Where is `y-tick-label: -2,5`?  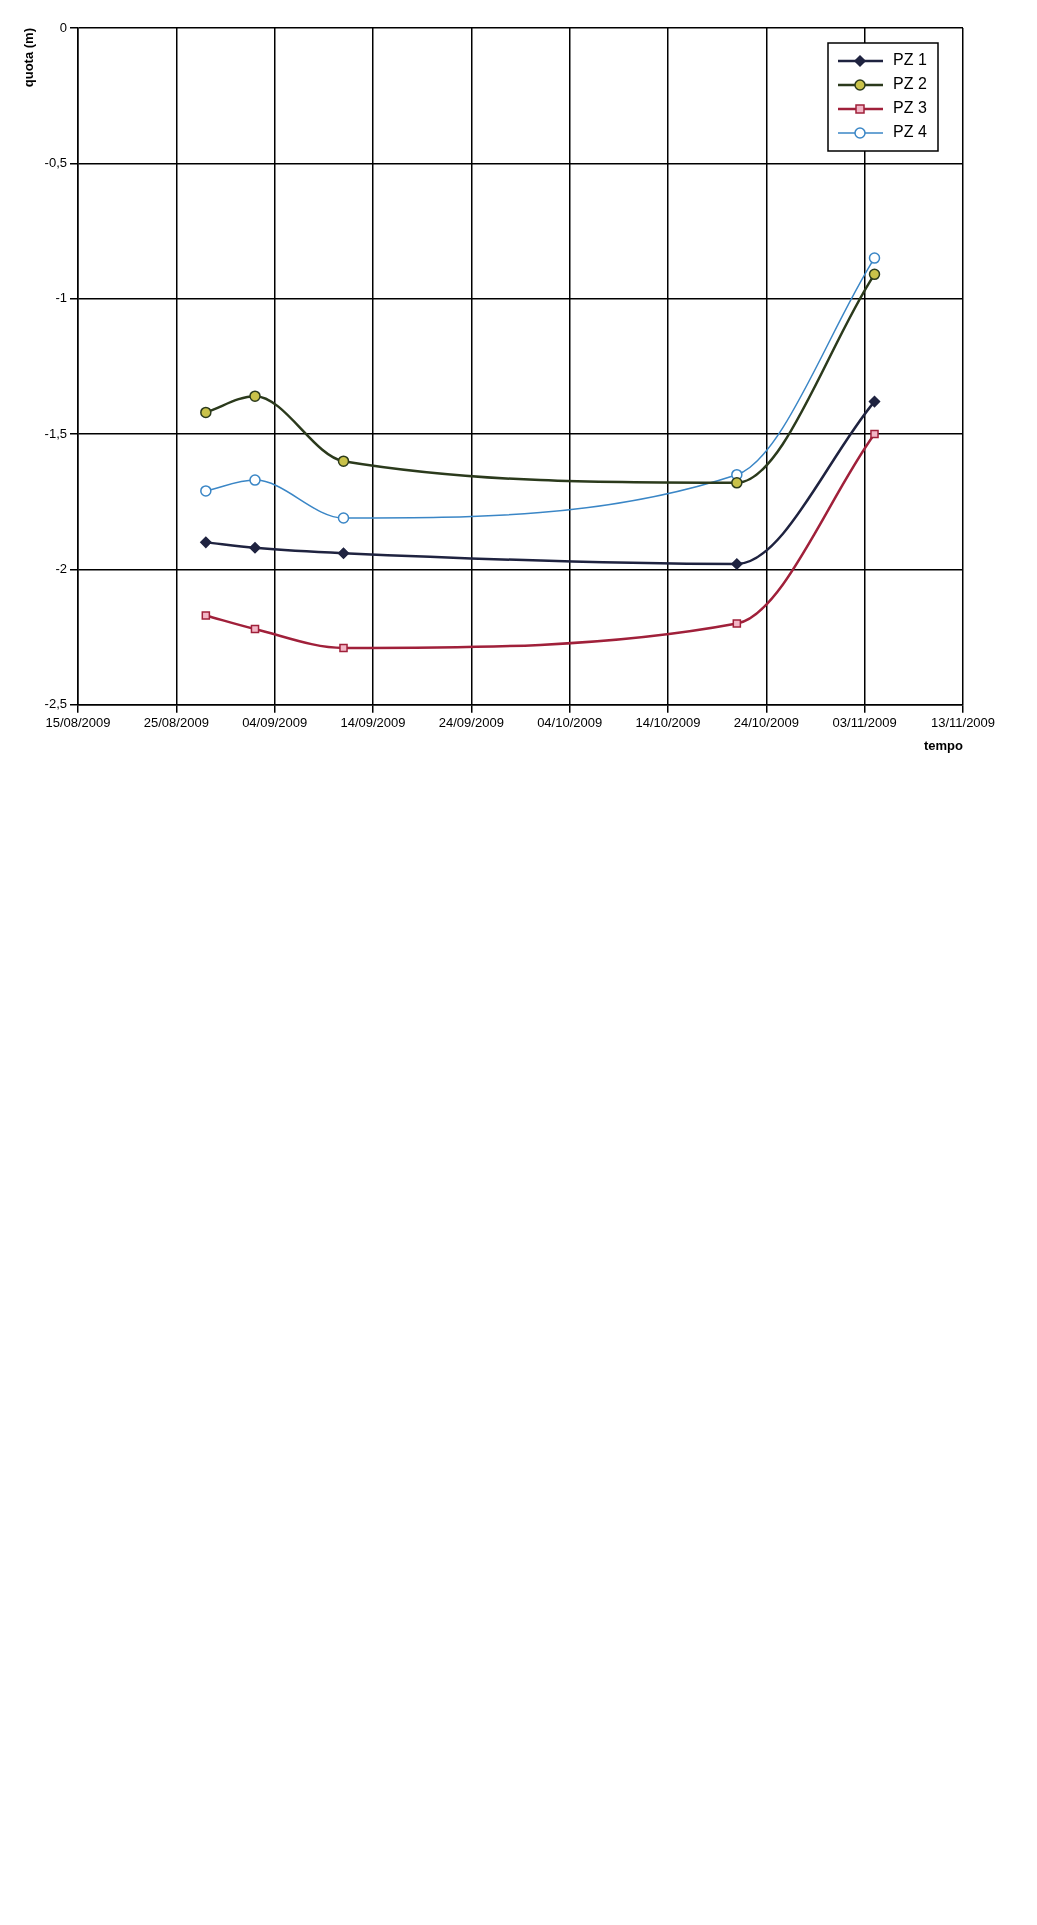 y-tick-label: -2,5 is located at coordinates (55, 704).